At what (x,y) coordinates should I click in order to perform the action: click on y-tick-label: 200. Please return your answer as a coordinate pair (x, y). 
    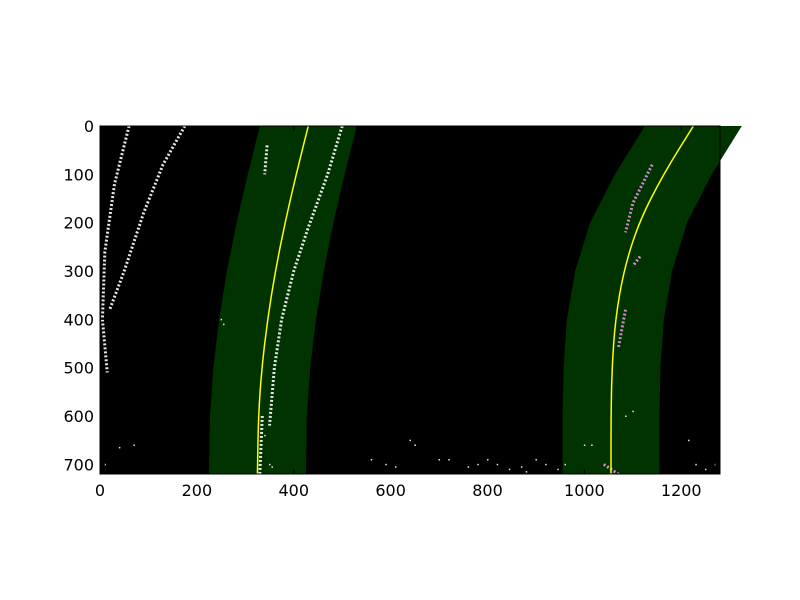
    Looking at the image, I should click on (78, 223).